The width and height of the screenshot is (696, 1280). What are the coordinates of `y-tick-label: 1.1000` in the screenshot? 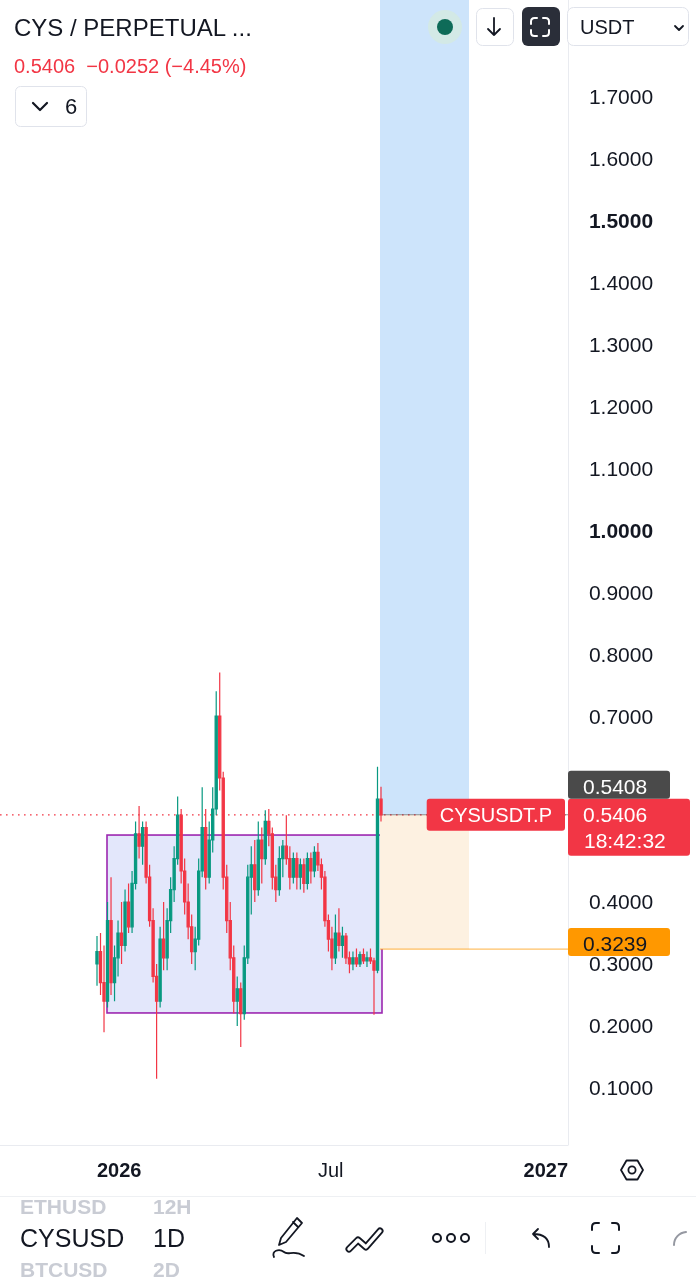 It's located at (621, 468).